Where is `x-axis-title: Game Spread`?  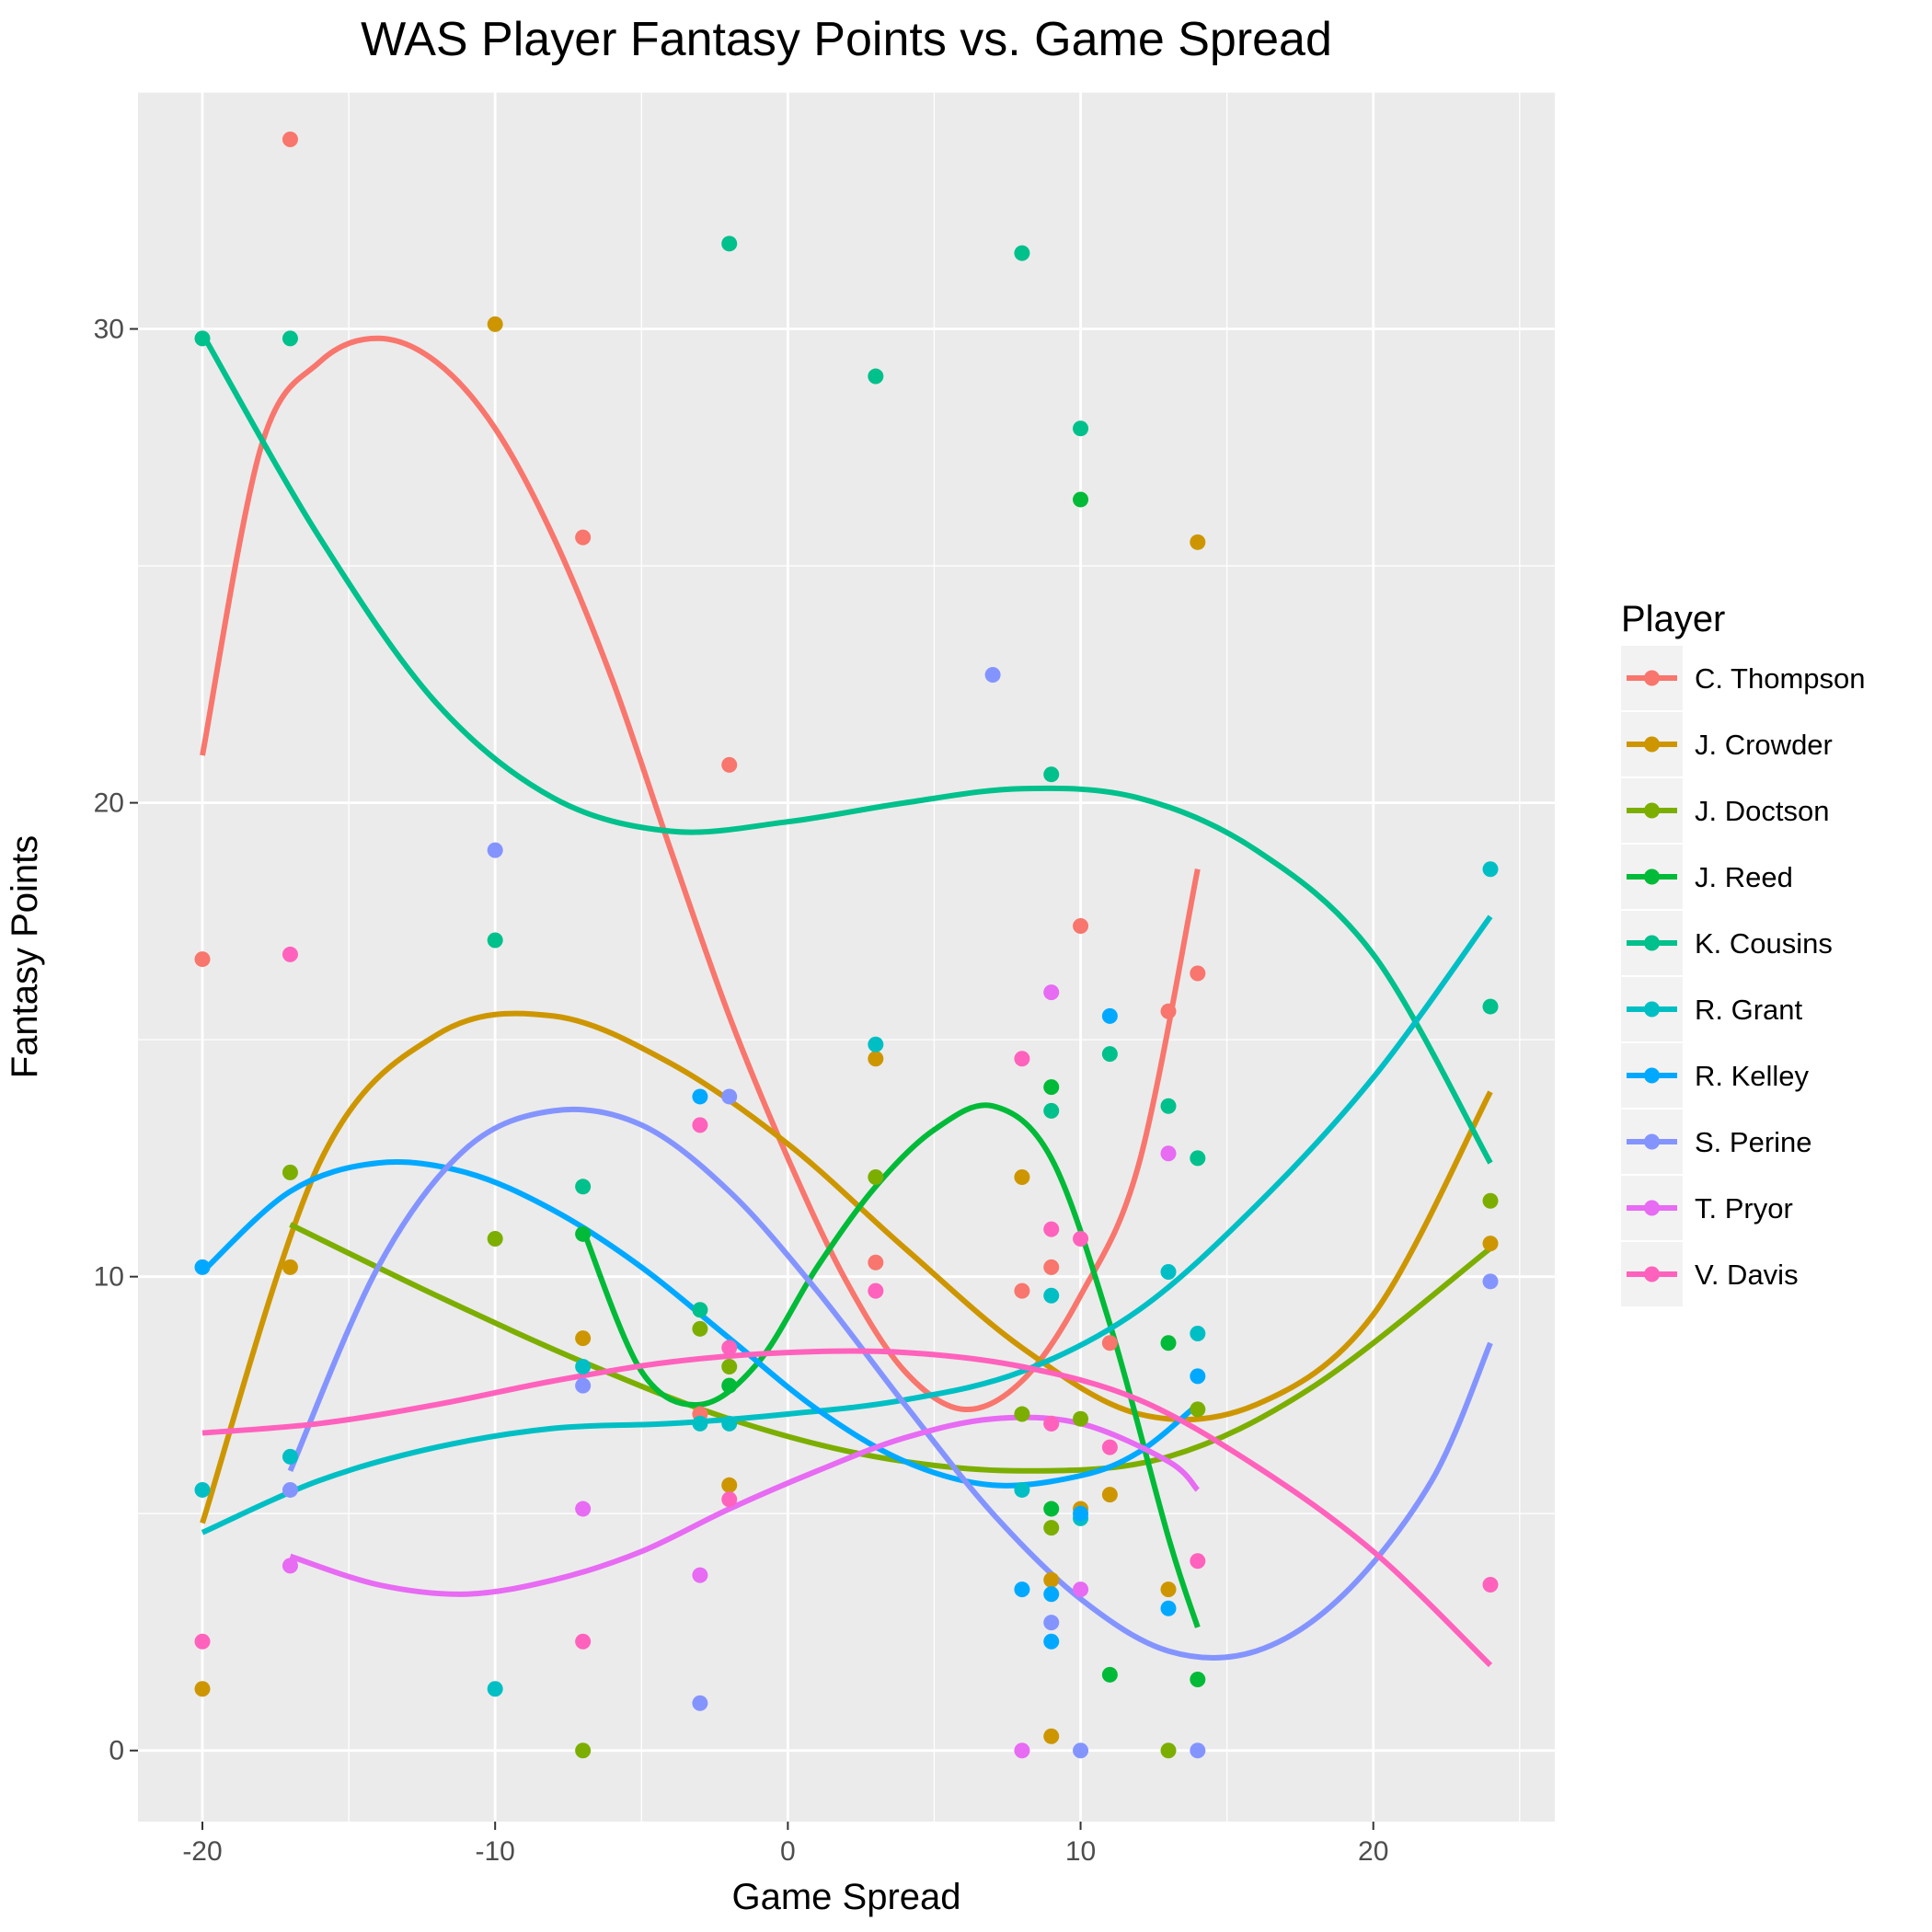 x-axis-title: Game Spread is located at coordinates (845, 1897).